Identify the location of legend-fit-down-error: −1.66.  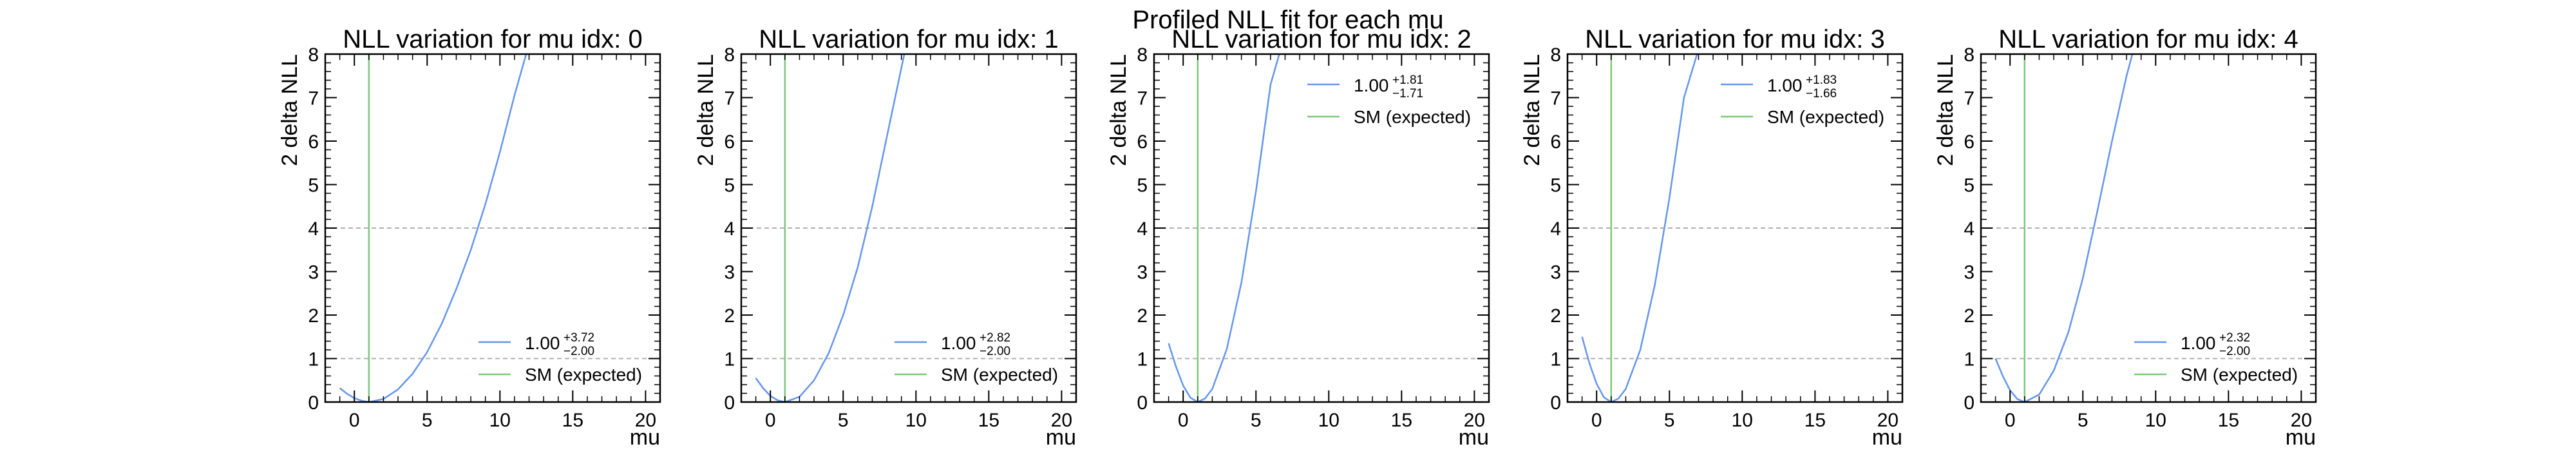
(1822, 94).